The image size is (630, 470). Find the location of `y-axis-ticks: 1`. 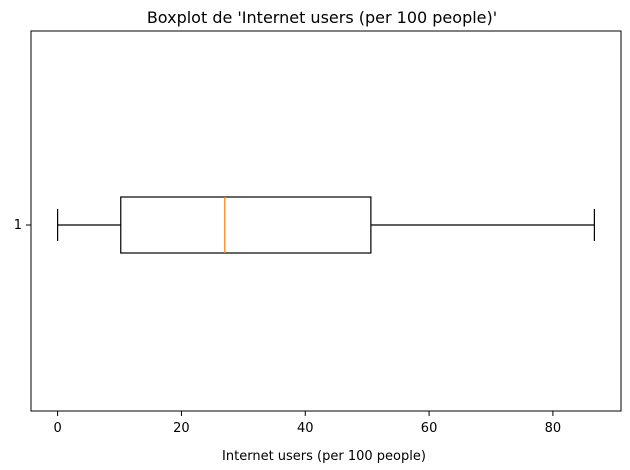

y-axis-ticks: 1 is located at coordinates (22, 225).